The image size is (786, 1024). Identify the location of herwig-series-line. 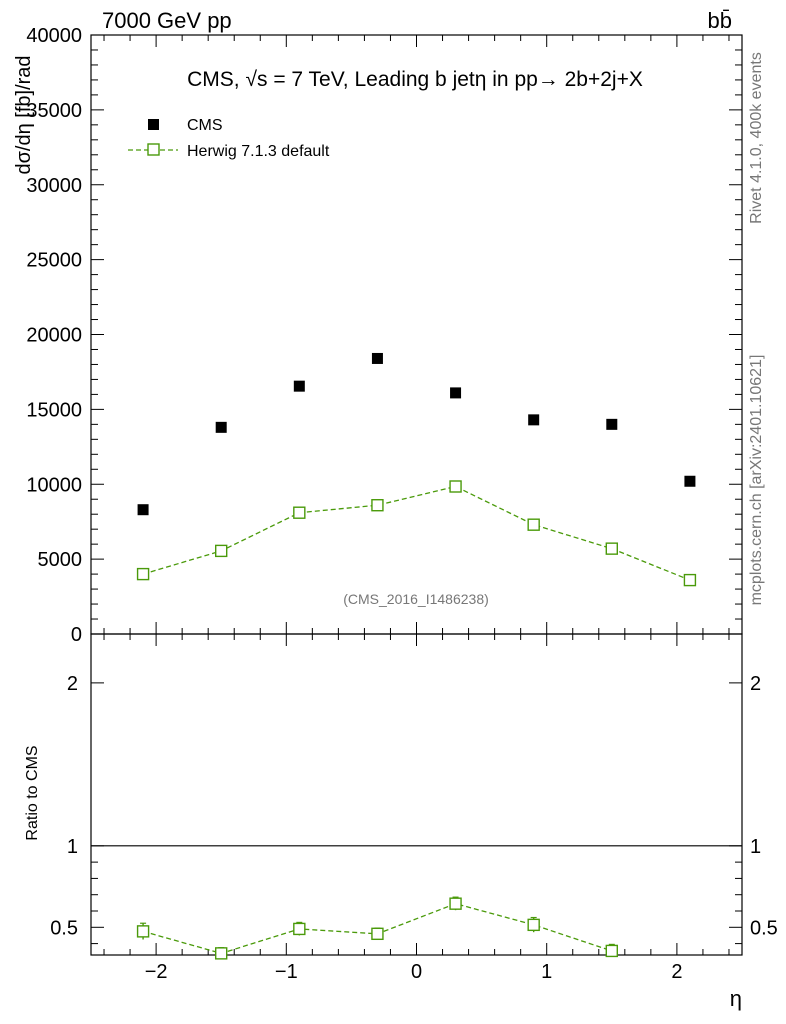
(416, 533).